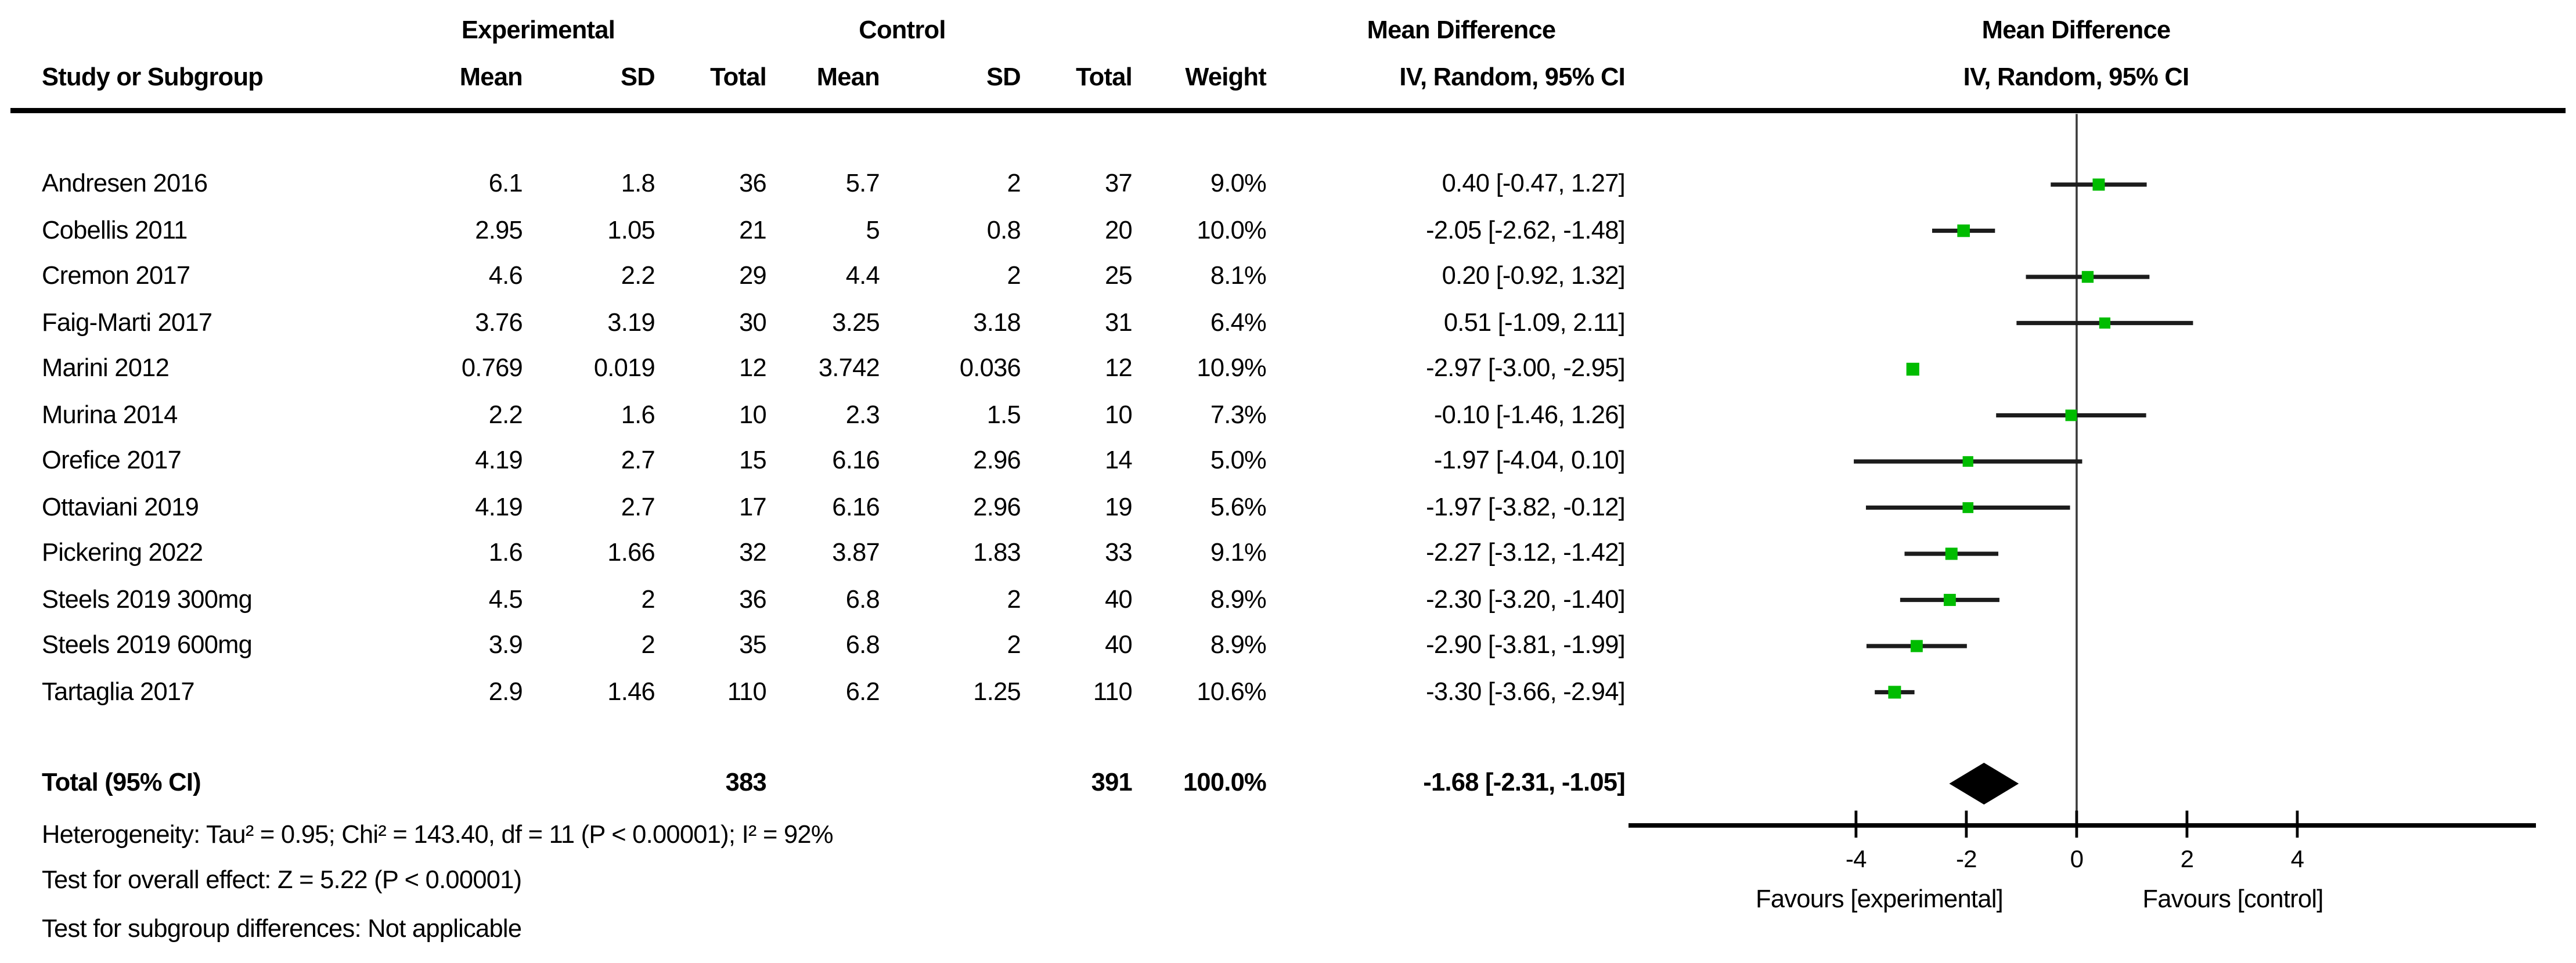  What do you see at coordinates (112, 461) in the screenshot?
I see `study-name: Orefice 2017` at bounding box center [112, 461].